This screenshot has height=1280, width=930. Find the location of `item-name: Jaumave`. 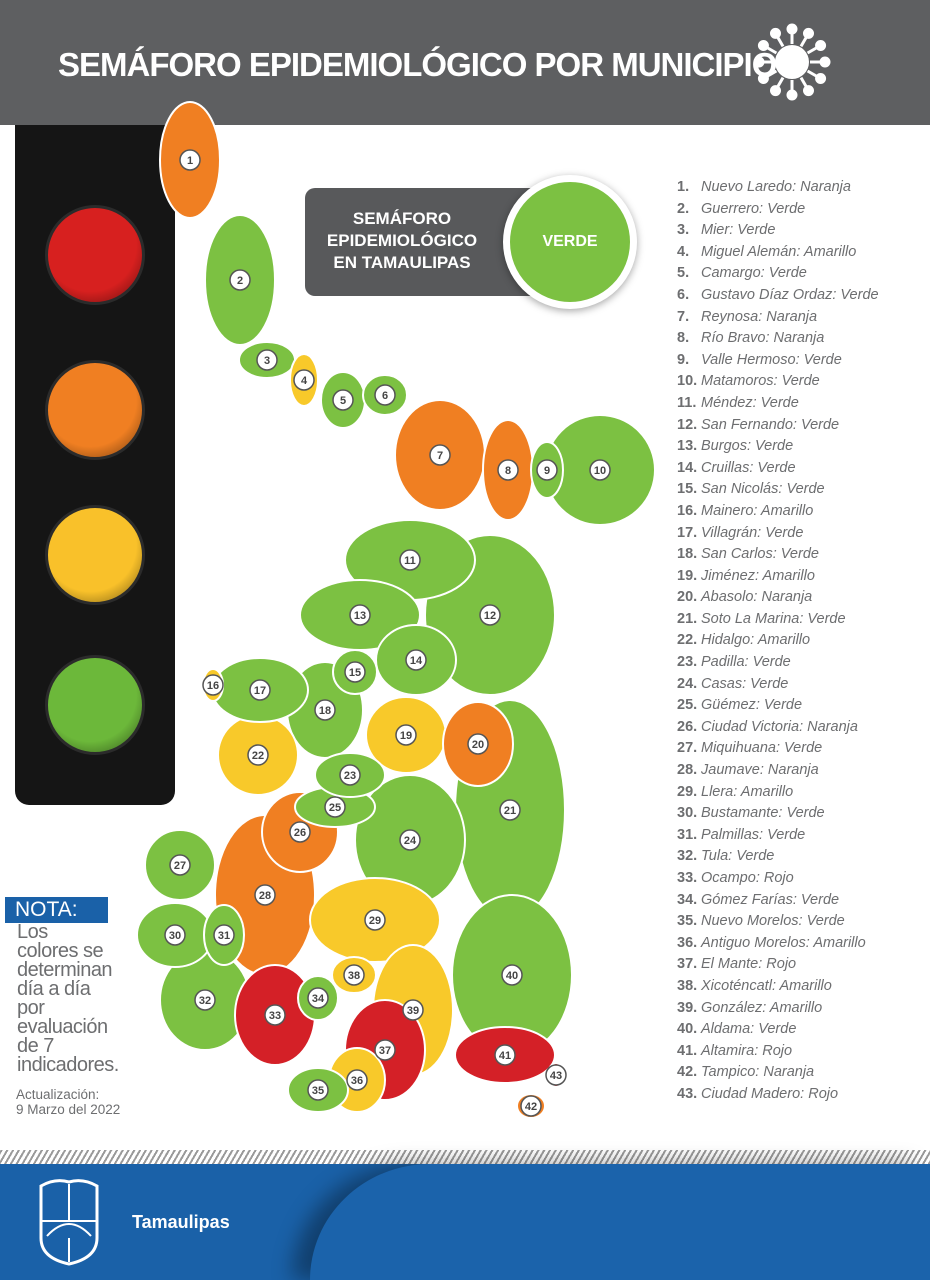

item-name: Jaumave is located at coordinates (730, 770).